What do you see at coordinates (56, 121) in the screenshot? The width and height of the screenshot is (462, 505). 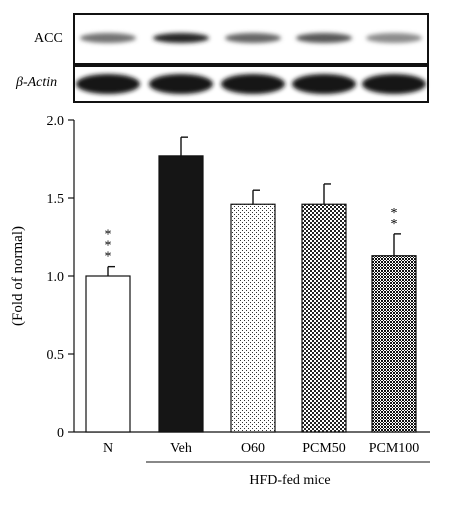 I see `y-tick-label: 2.0` at bounding box center [56, 121].